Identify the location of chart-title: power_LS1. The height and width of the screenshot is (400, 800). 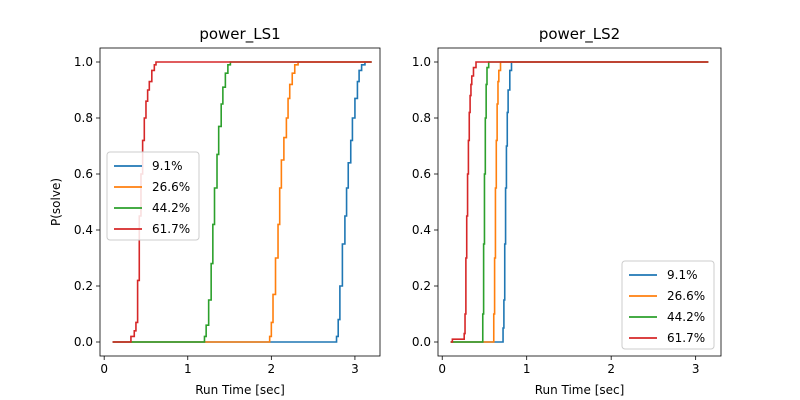
(239, 34).